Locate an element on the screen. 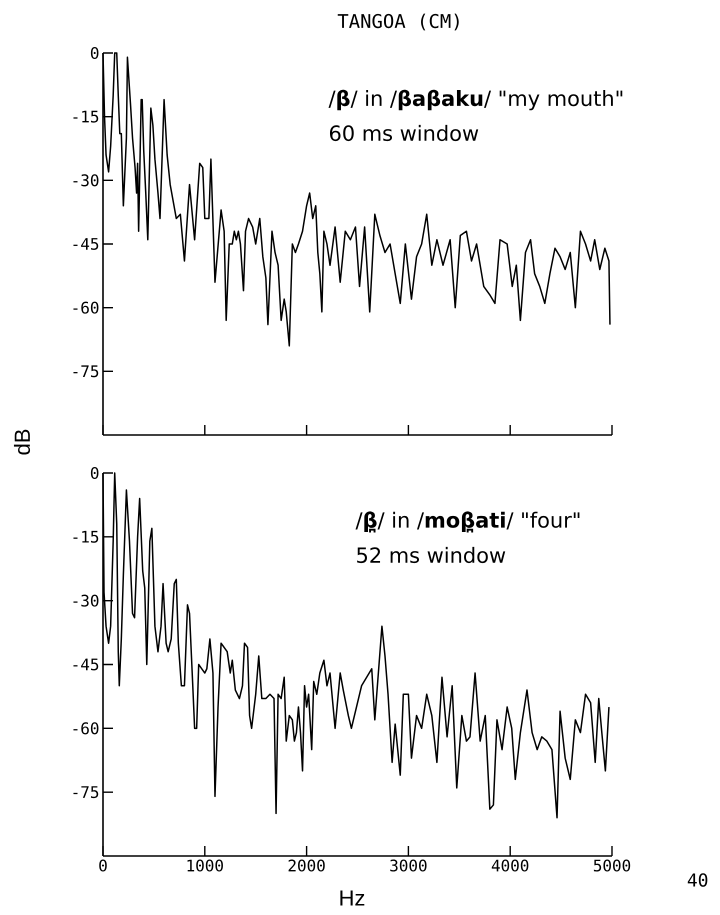 The width and height of the screenshot is (720, 915). x-tick-label: 1000 is located at coordinates (205, 866).